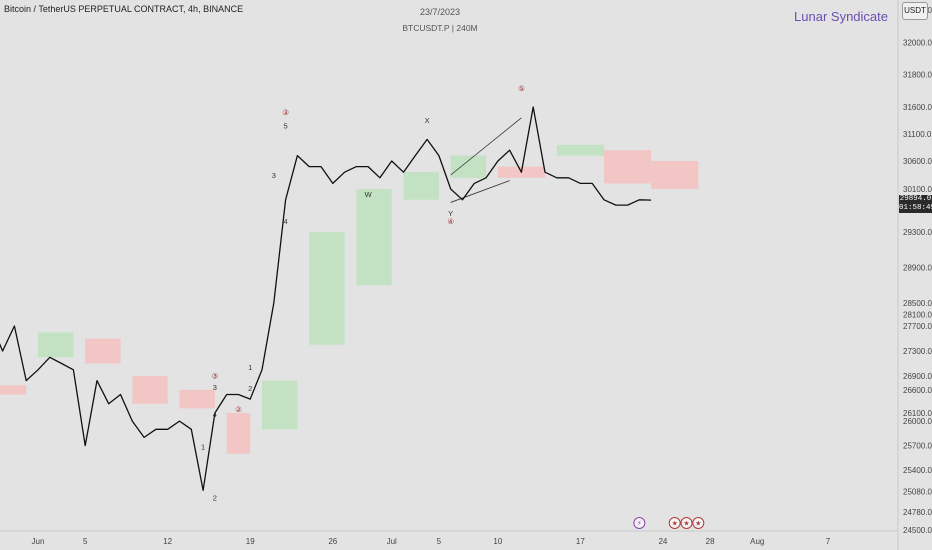 Image resolution: width=932 pixels, height=550 pixels. What do you see at coordinates (917, 421) in the screenshot?
I see `price-tick-label: 26000.0` at bounding box center [917, 421].